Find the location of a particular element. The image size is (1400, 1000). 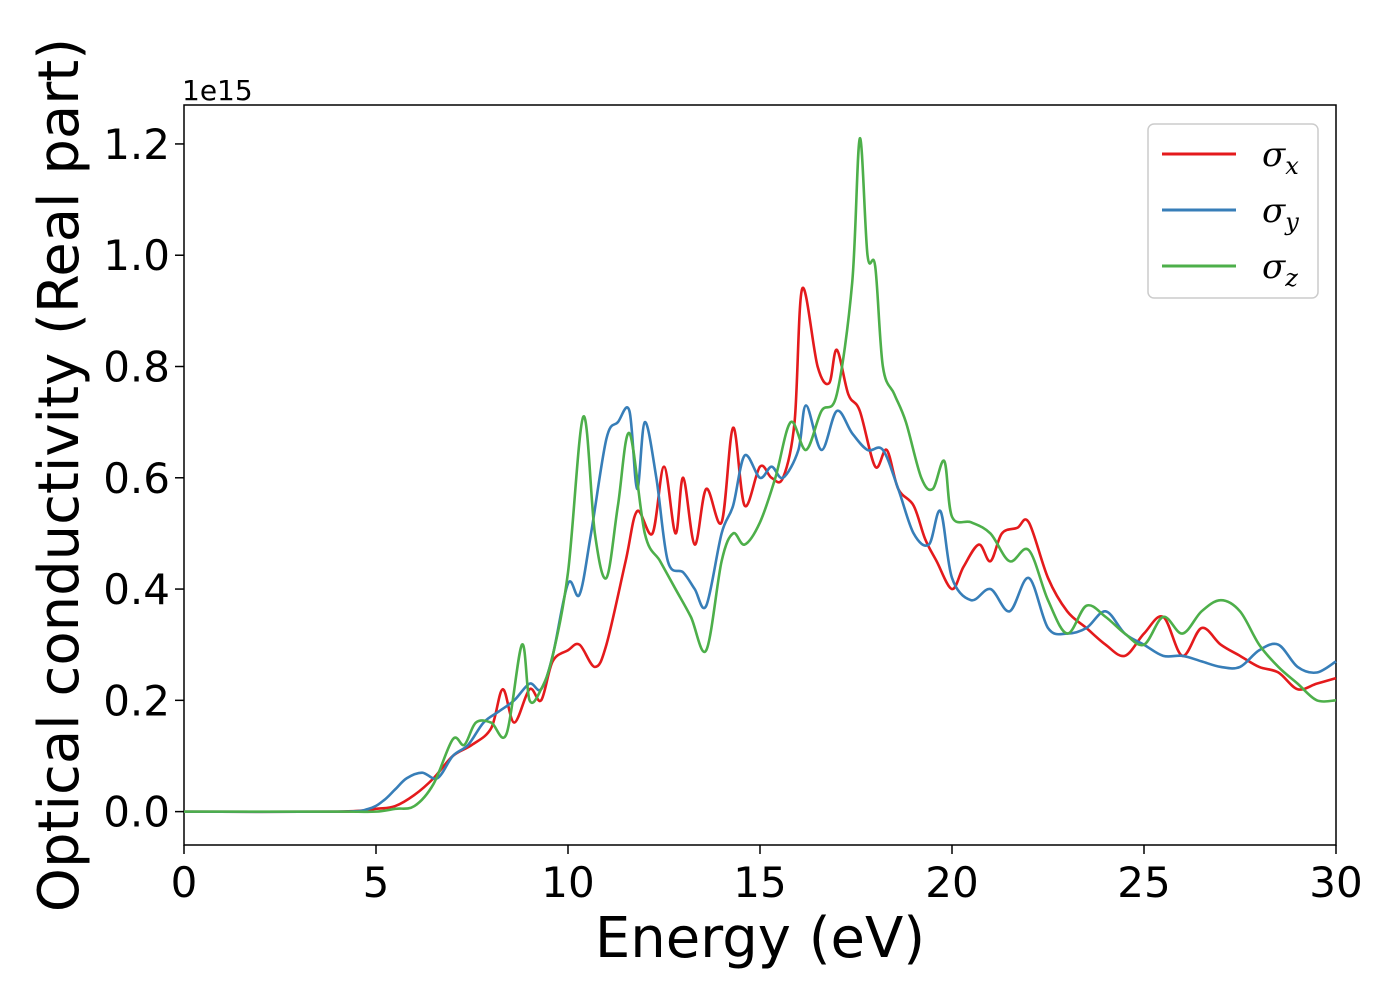

x-tick-label: 30 is located at coordinates (1335, 882).